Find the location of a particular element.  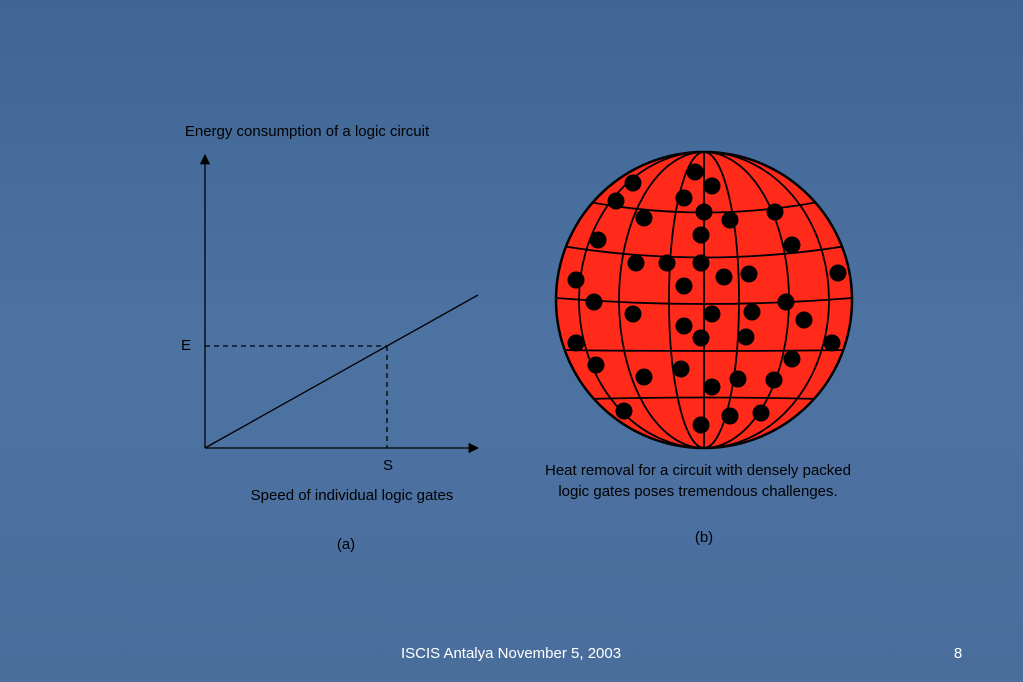

caption: logic gates poses tremendous challenges. is located at coordinates (697, 491).